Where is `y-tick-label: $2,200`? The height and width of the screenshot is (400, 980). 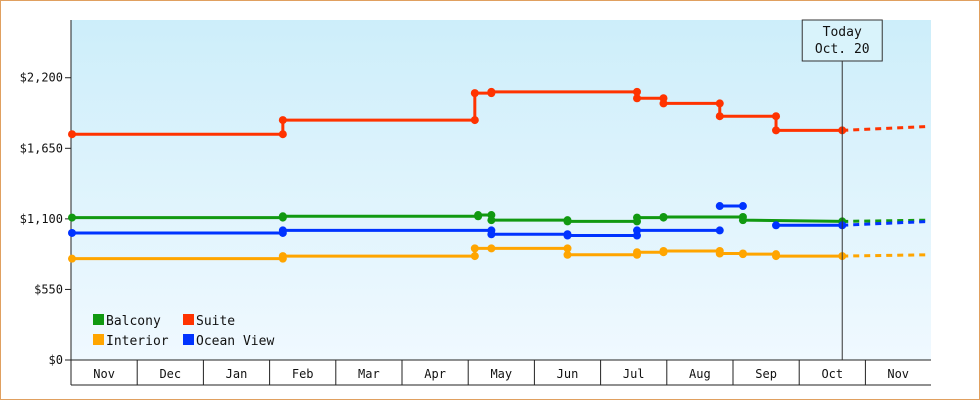 y-tick-label: $2,200 is located at coordinates (41, 78).